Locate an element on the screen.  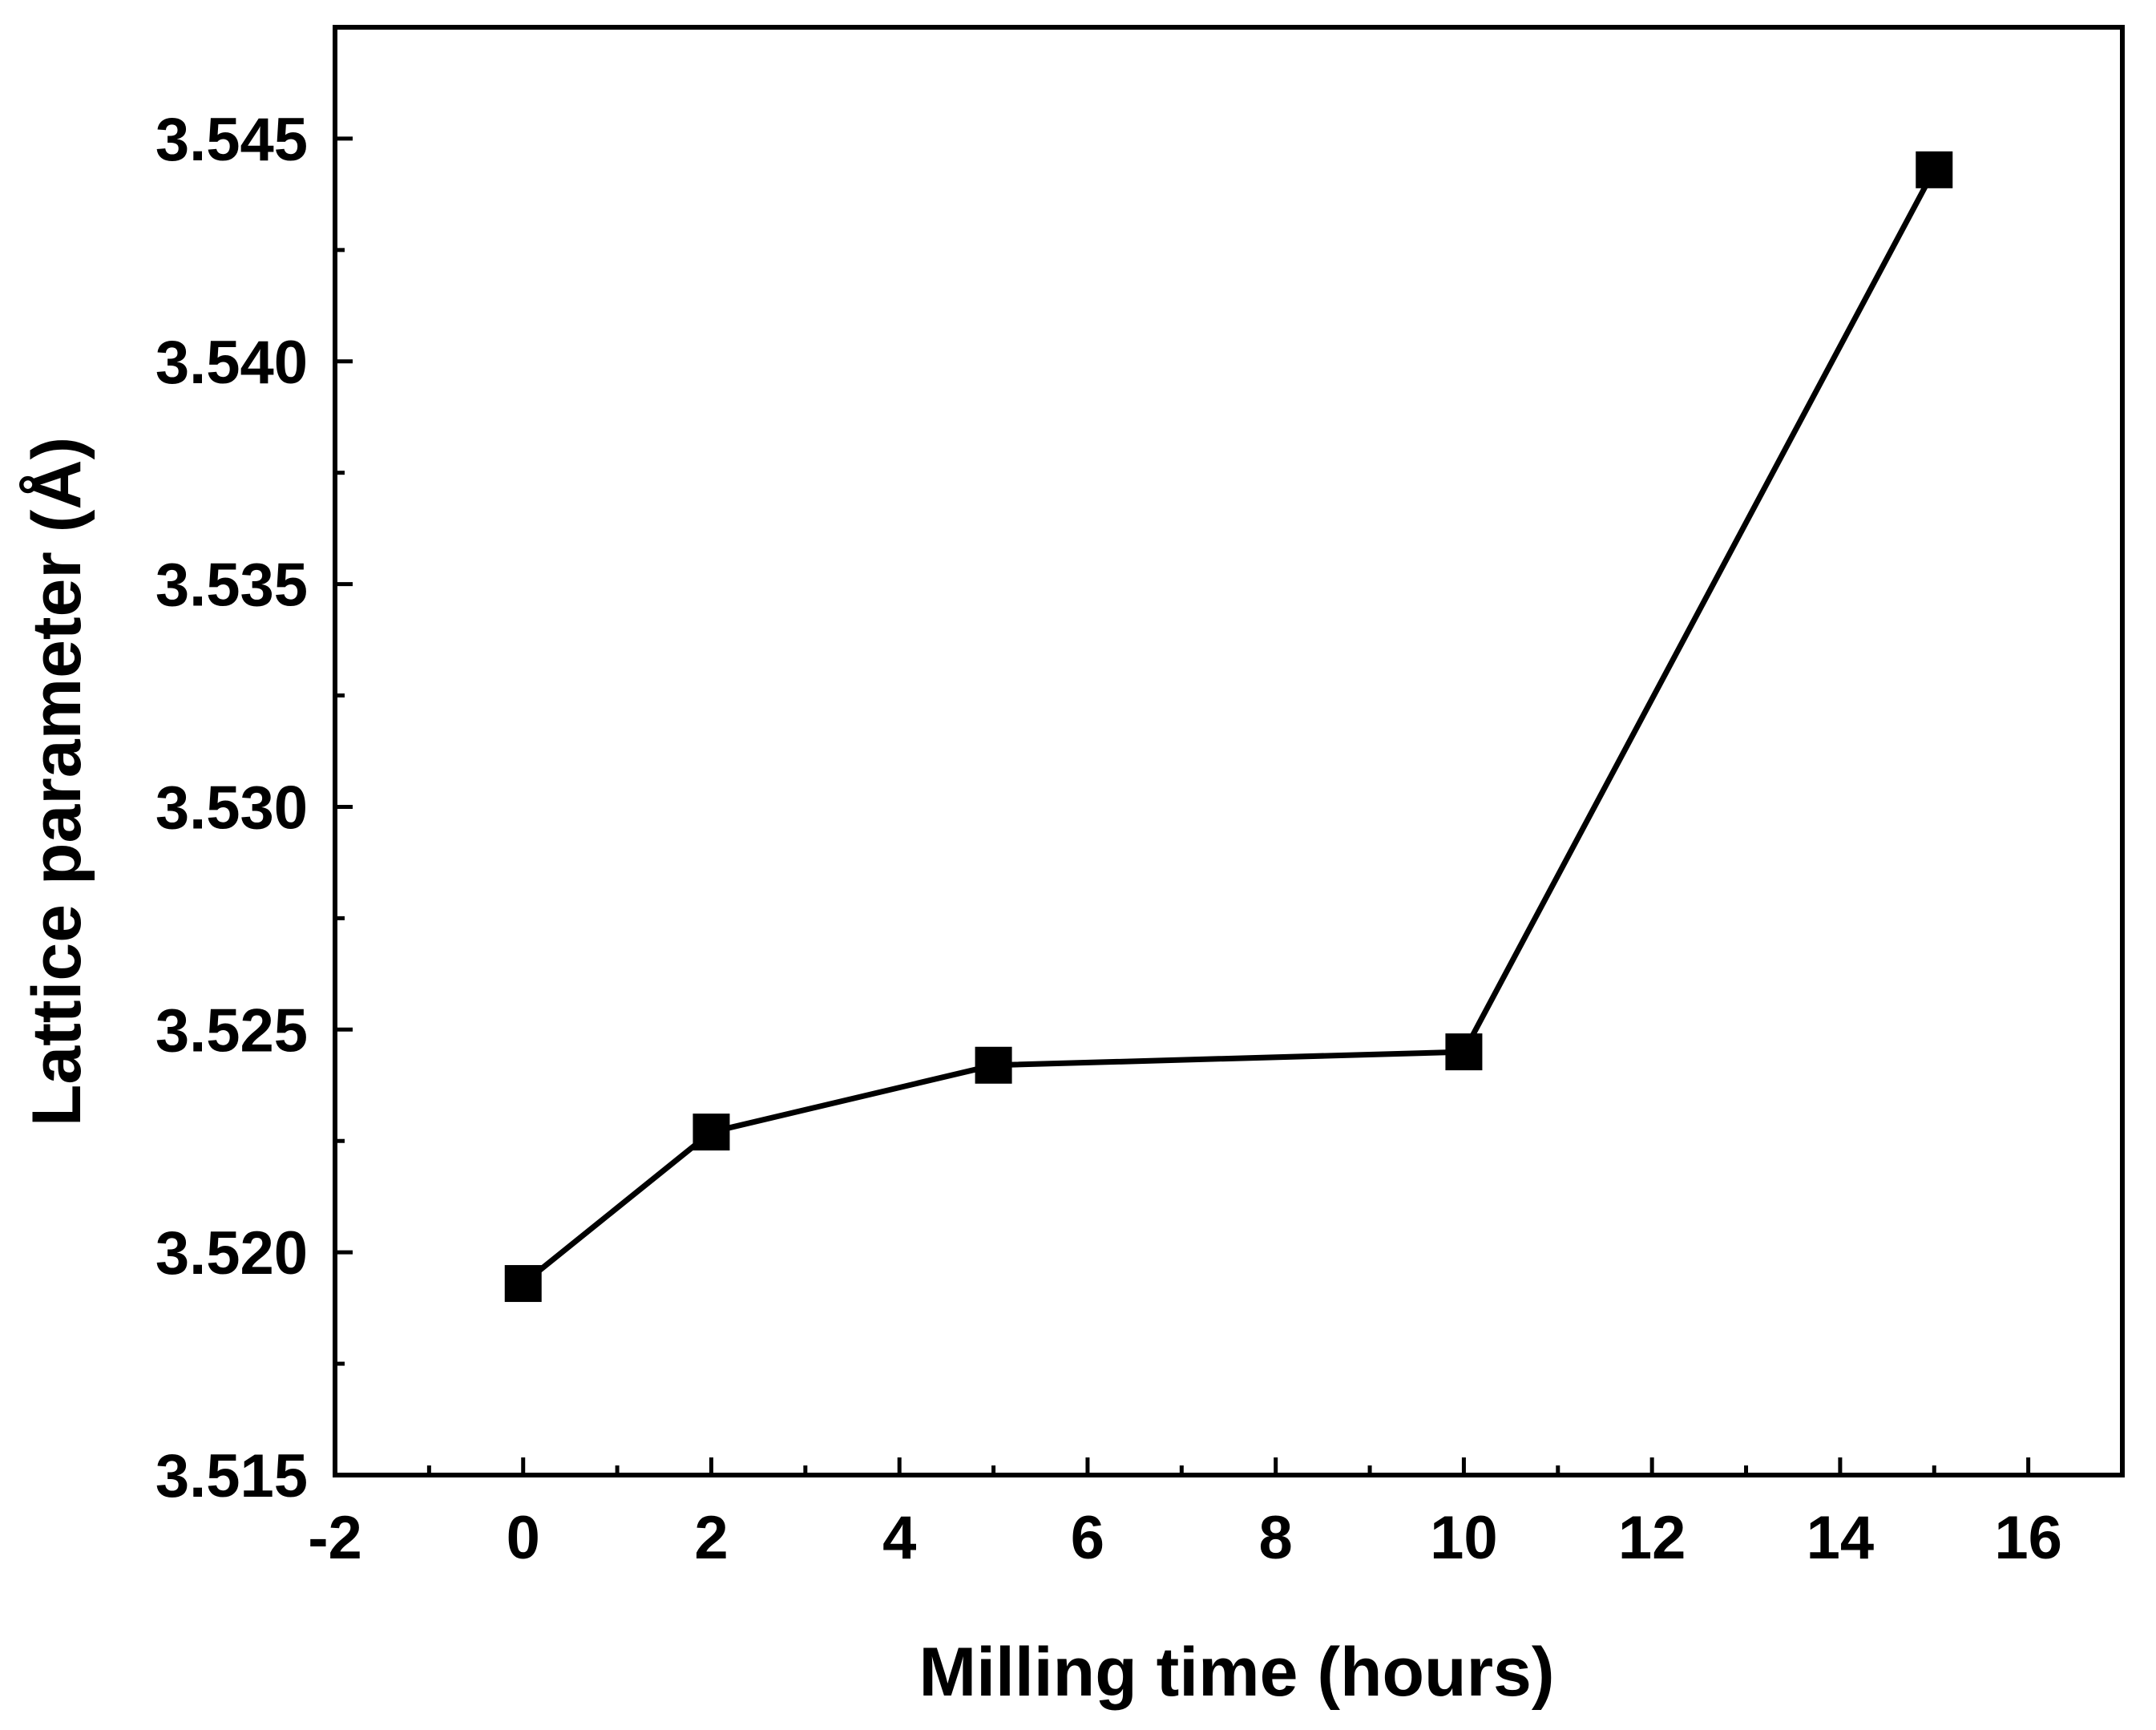
x-tick-label: 12 is located at coordinates (1652, 1538).